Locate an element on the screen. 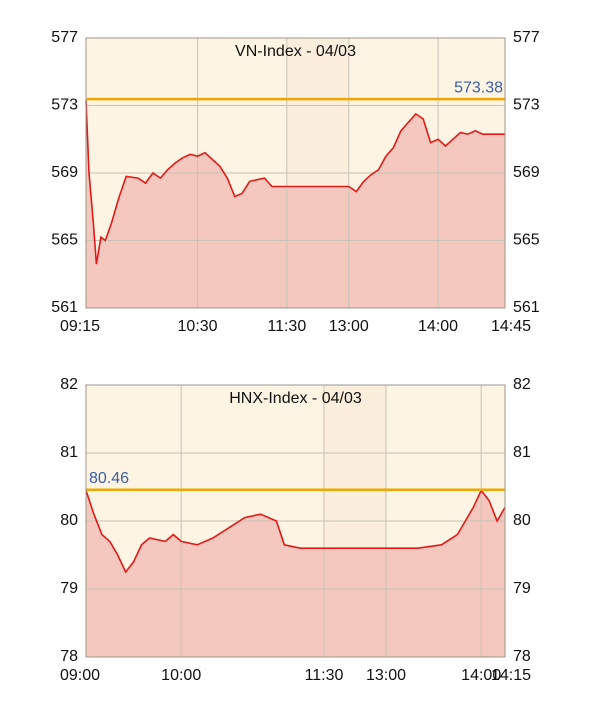  price-line is located at coordinates (295, 531).